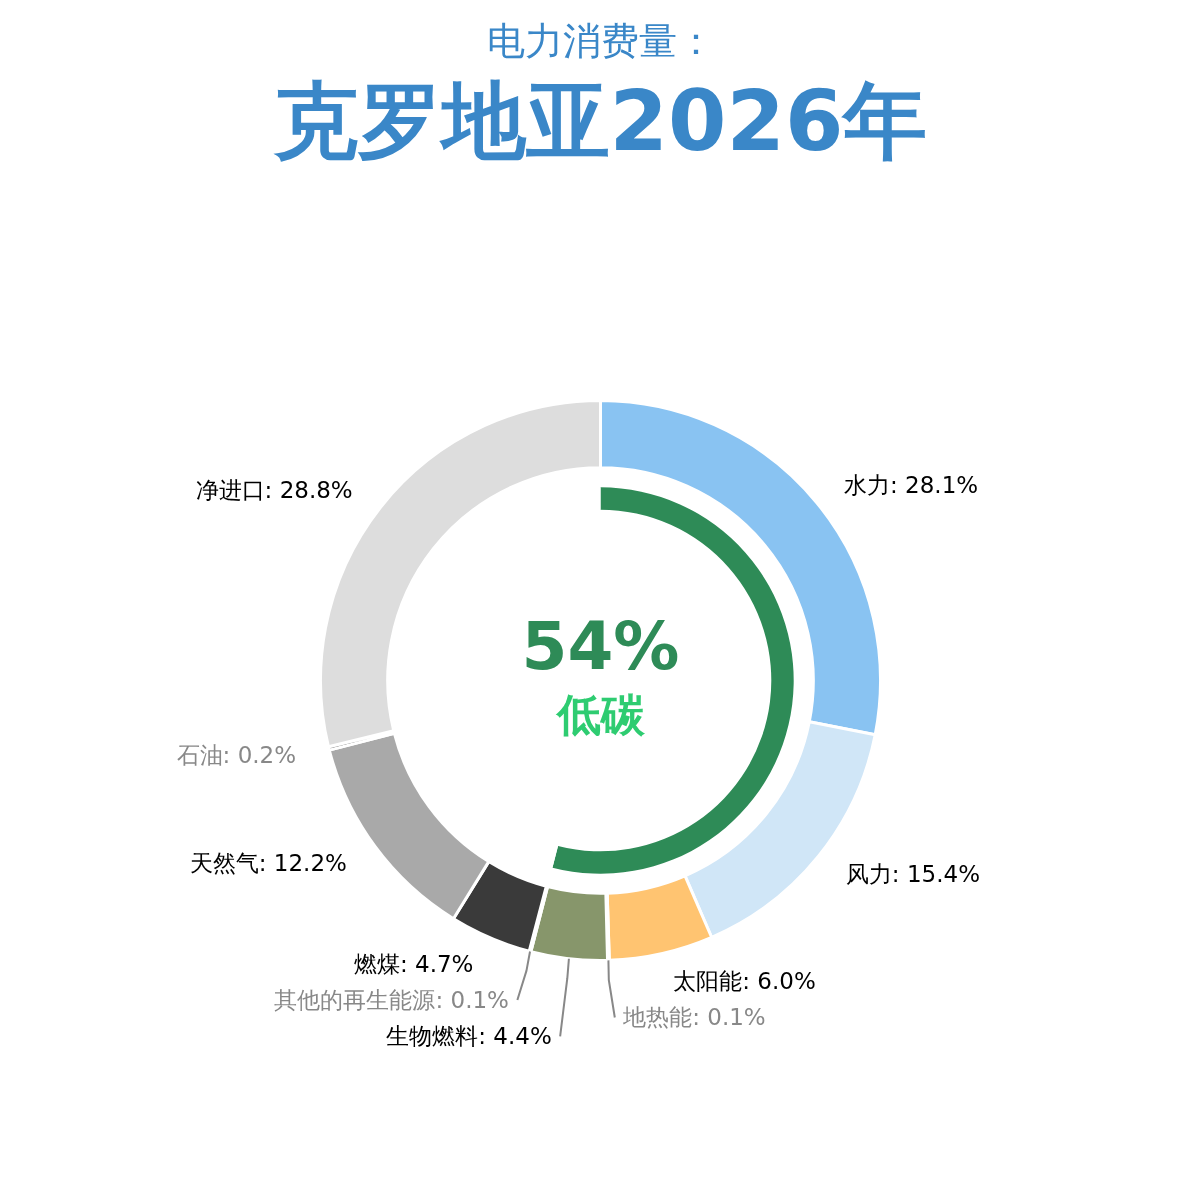 Image resolution: width=1200 pixels, height=1200 pixels. What do you see at coordinates (600, 120) in the screenshot?
I see `chart-title: 克罗地亚2026年` at bounding box center [600, 120].